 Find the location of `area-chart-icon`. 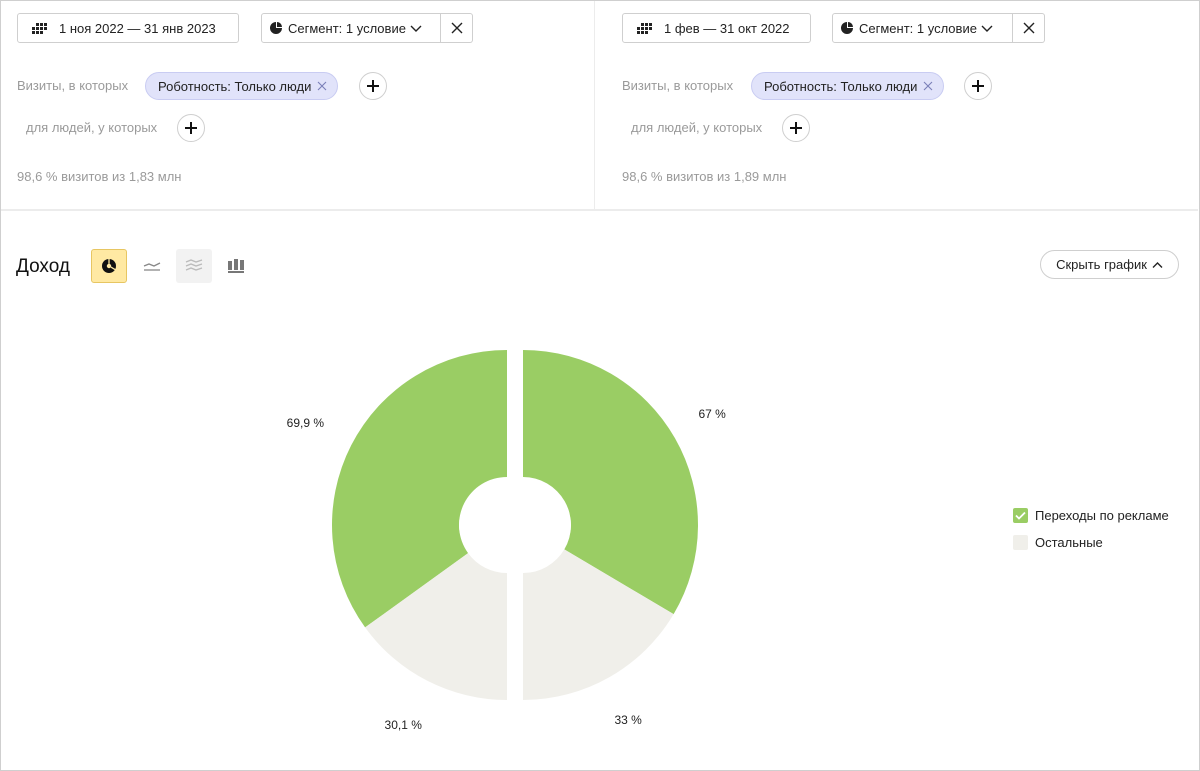

area-chart-icon is located at coordinates (194, 265).